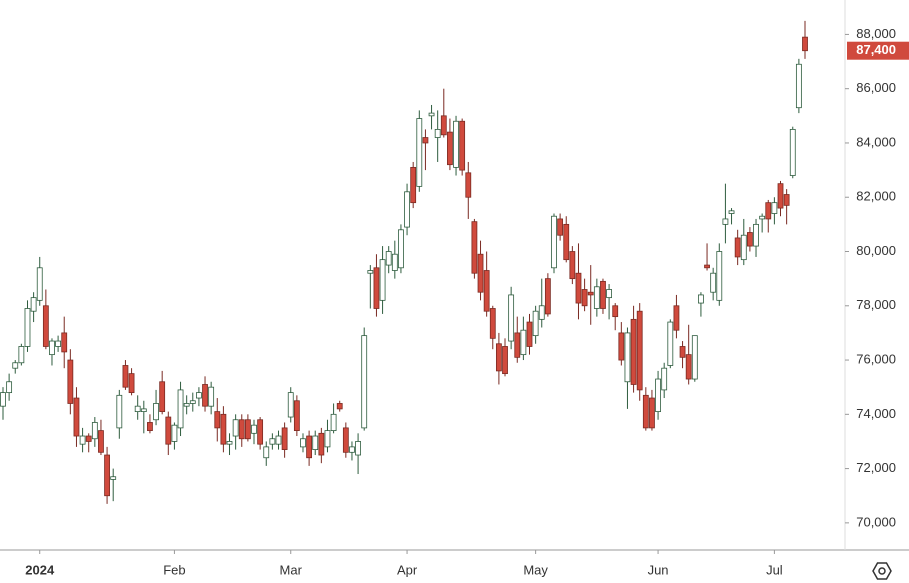 The image size is (909, 583). I want to click on y-tick-label: 88,000, so click(876, 33).